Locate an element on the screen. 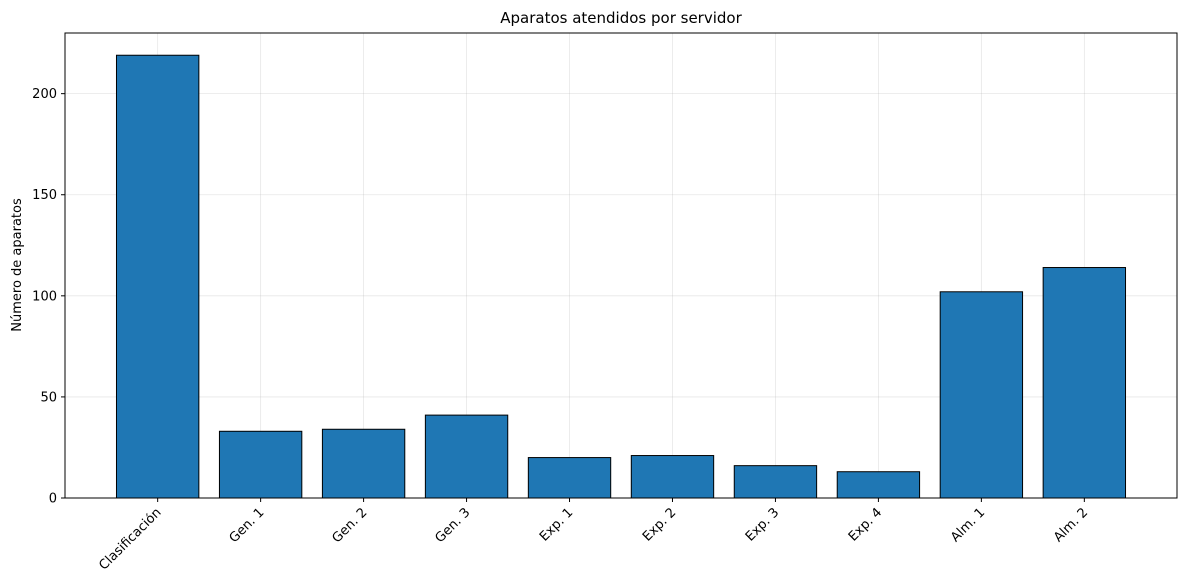 This screenshot has height=570, width=1186. y-axis-ticks: 0 50 100 150 200 is located at coordinates (48, 297).